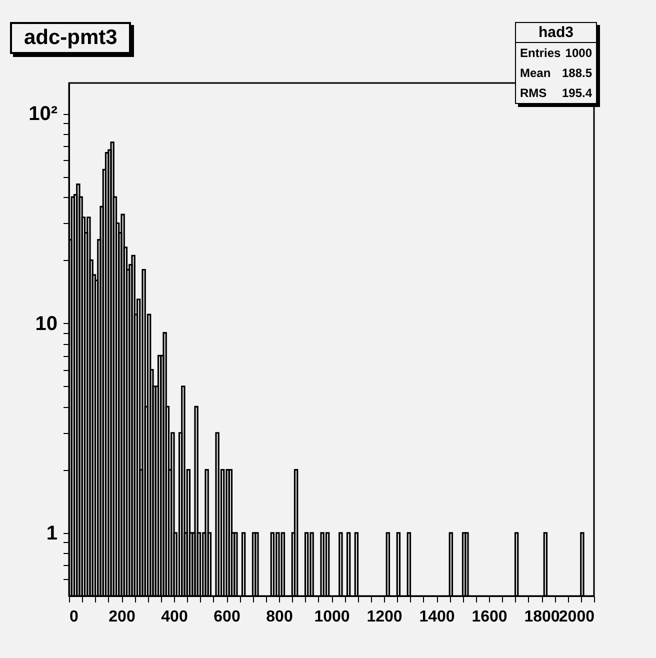 Image resolution: width=656 pixels, height=658 pixels. Describe the element at coordinates (71, 38) in the screenshot. I see `chart-title: adc-pmt3` at that location.